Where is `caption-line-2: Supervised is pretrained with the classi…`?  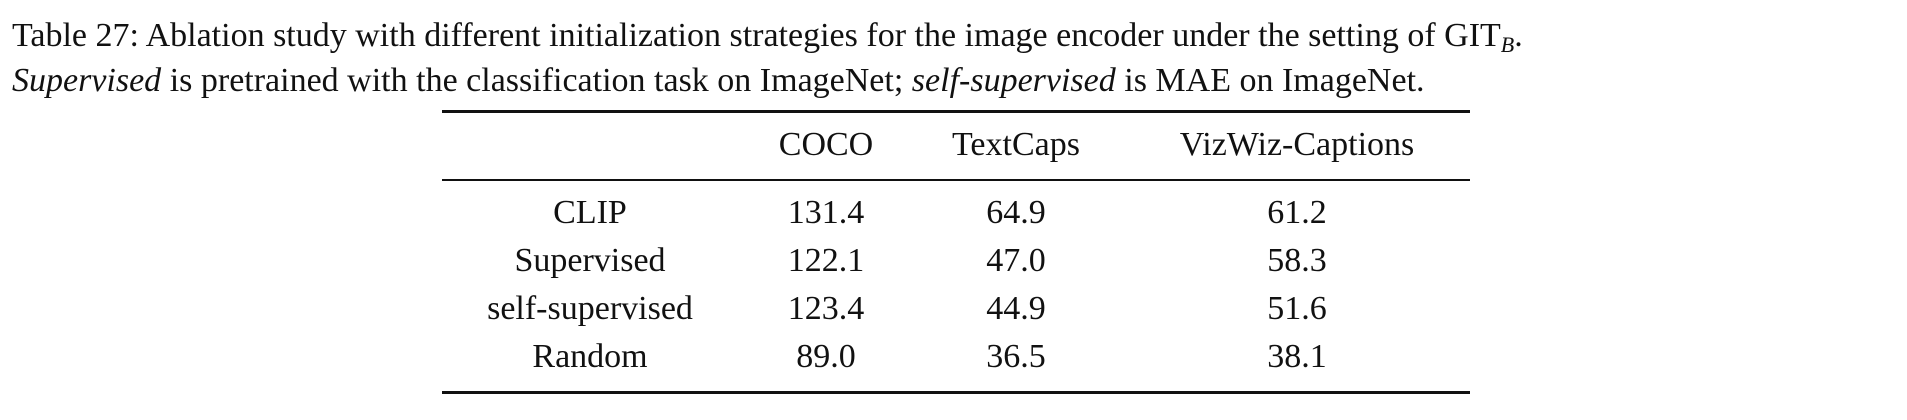 caption-line-2: Supervised is pretrained with the classi… is located at coordinates (718, 81).